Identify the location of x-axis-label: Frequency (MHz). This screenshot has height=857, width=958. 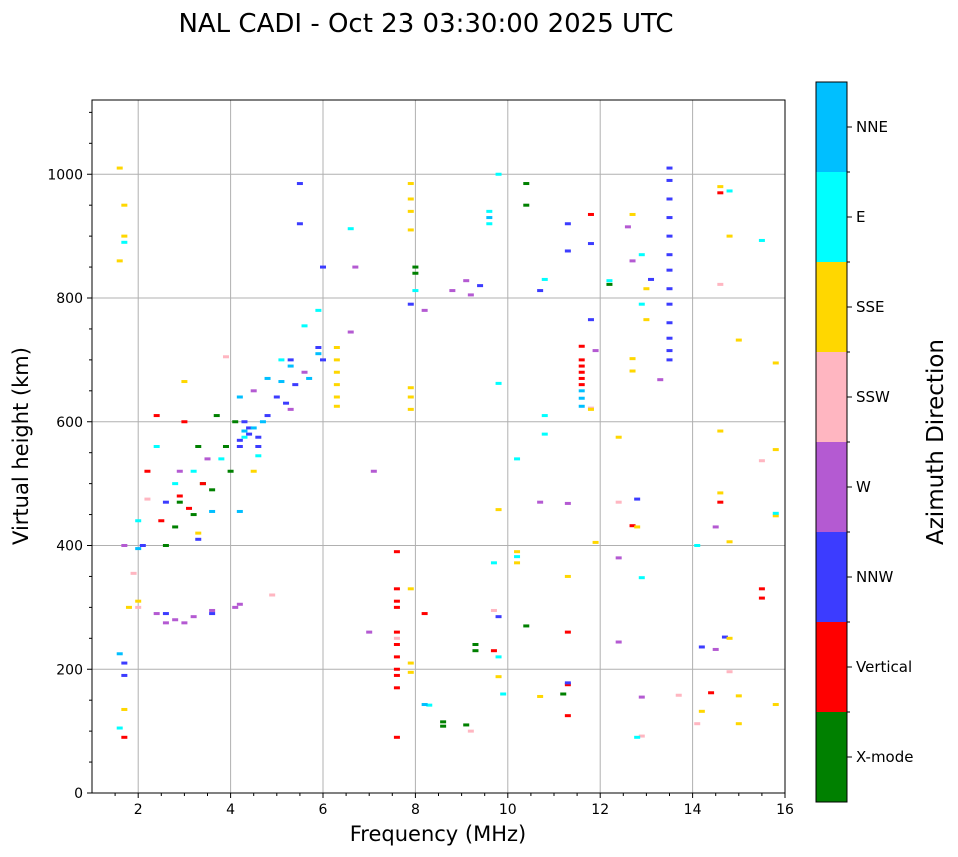
(438, 834).